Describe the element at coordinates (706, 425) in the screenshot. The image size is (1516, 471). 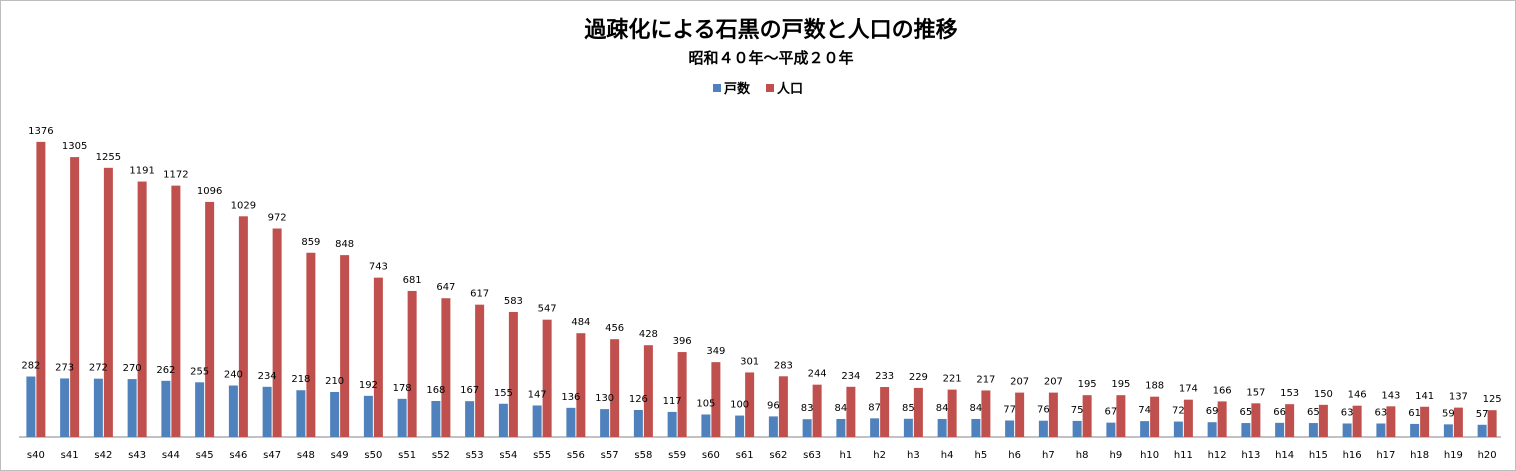
I see `bar-households-s60` at that location.